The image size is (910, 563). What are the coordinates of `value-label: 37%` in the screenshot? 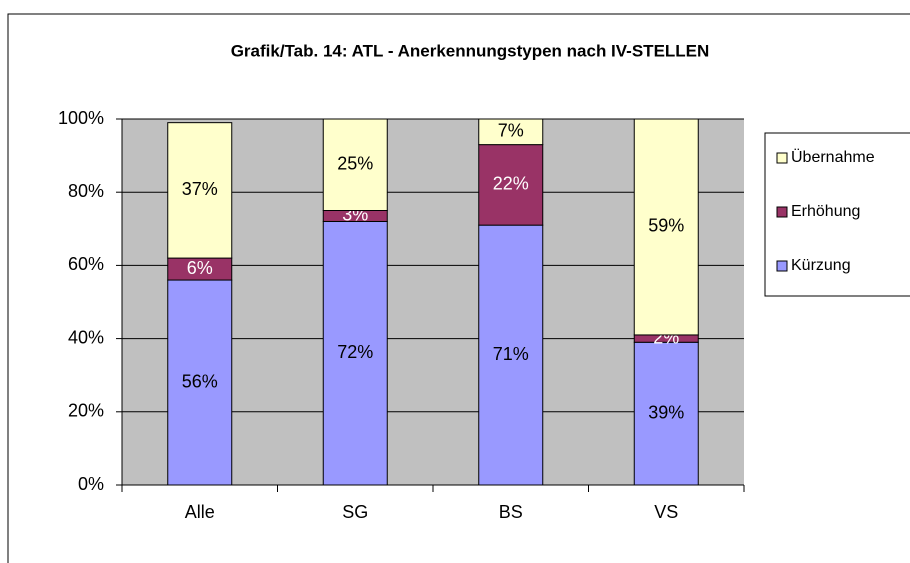 It's located at (200, 189).